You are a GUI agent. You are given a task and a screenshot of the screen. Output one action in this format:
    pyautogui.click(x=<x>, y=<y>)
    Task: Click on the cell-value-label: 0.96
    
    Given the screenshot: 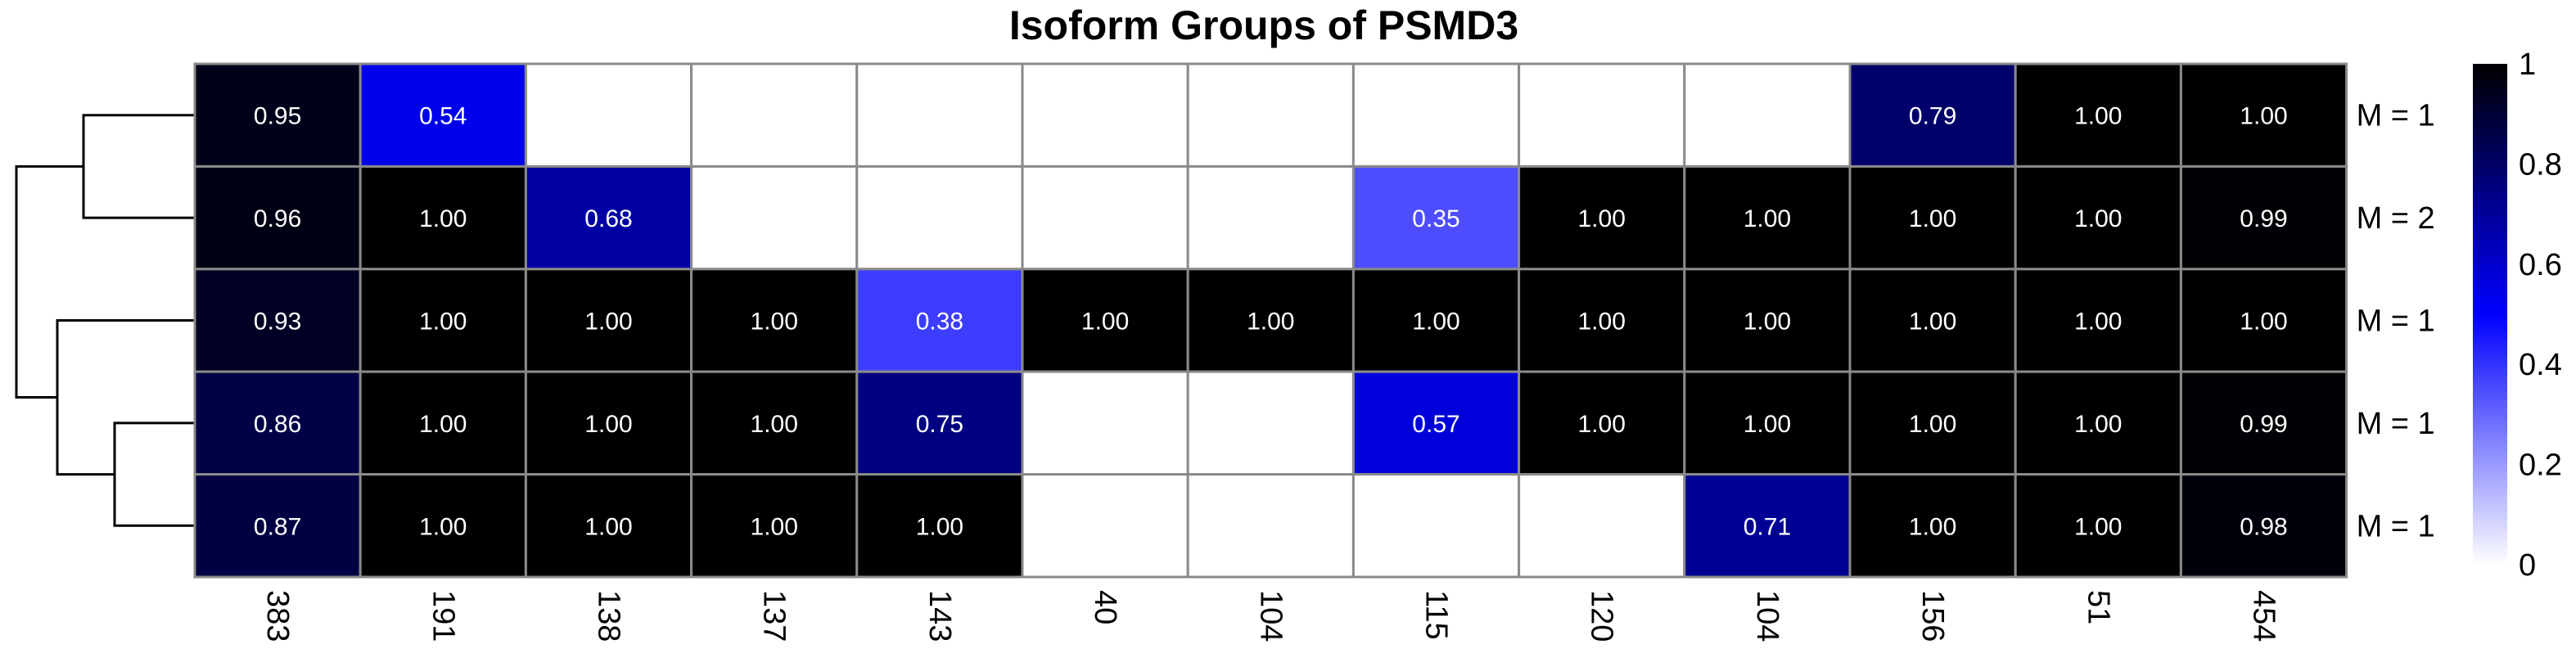 What is the action you would take?
    pyautogui.click(x=277, y=218)
    